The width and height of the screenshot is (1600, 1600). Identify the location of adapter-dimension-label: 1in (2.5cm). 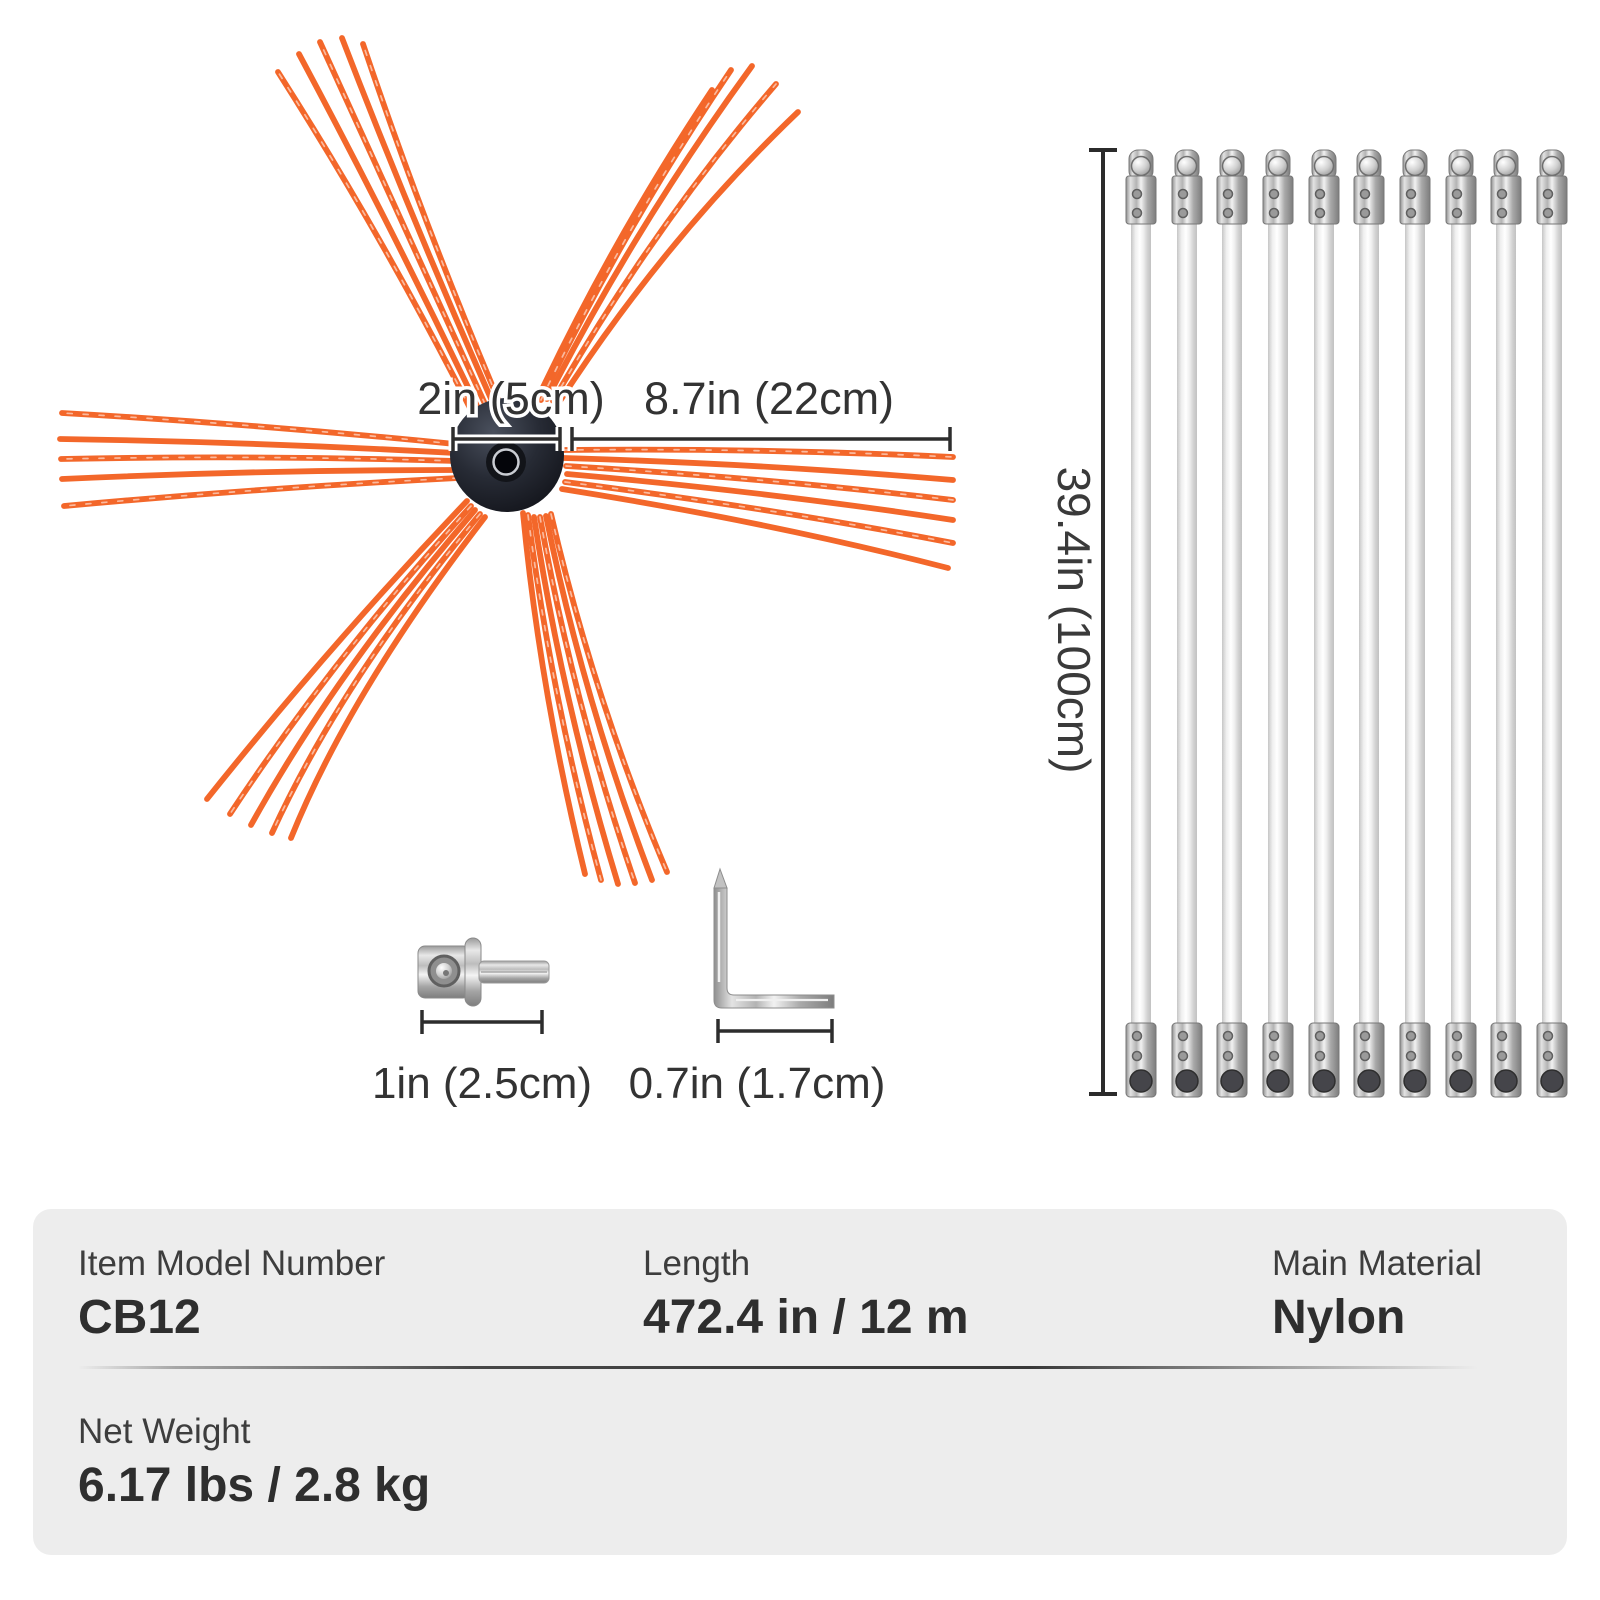
(482, 1083).